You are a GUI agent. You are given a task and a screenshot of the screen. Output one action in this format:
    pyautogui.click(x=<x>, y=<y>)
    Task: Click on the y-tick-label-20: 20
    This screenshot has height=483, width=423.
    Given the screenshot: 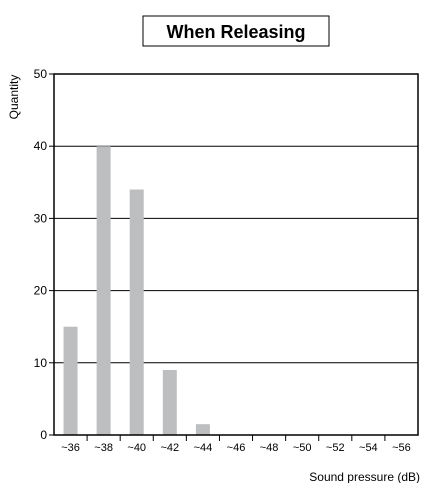 What is the action you would take?
    pyautogui.click(x=41, y=291)
    